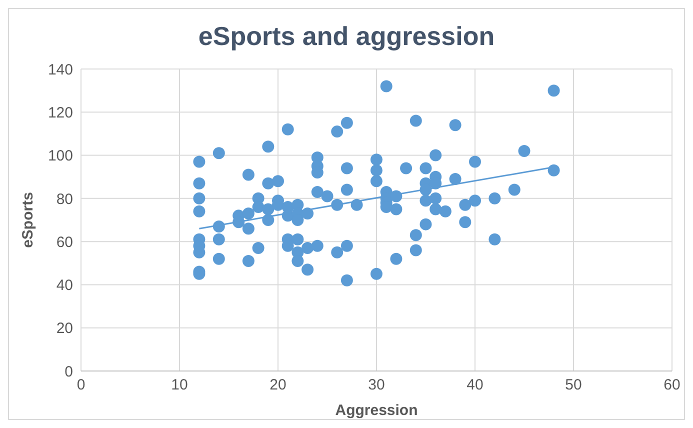 The height and width of the screenshot is (428, 693). What do you see at coordinates (68, 371) in the screenshot?
I see `y-tick-label: 0` at bounding box center [68, 371].